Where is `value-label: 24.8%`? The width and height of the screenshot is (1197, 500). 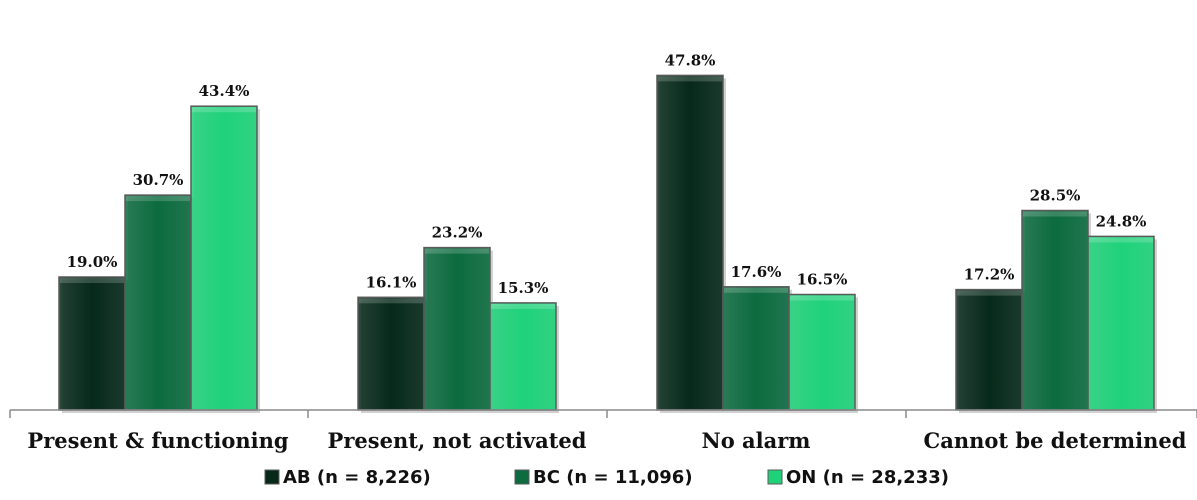
value-label: 24.8% is located at coordinates (1121, 221).